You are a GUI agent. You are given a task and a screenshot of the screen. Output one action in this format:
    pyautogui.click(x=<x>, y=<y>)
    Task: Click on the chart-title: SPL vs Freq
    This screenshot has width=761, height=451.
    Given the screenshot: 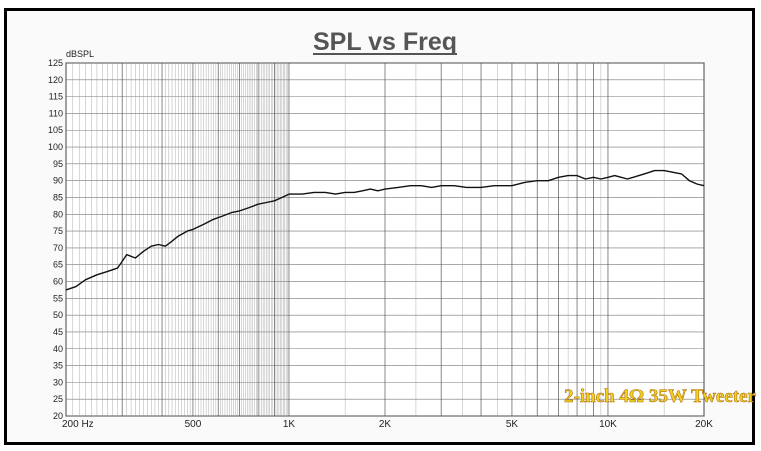 What is the action you would take?
    pyautogui.click(x=385, y=42)
    